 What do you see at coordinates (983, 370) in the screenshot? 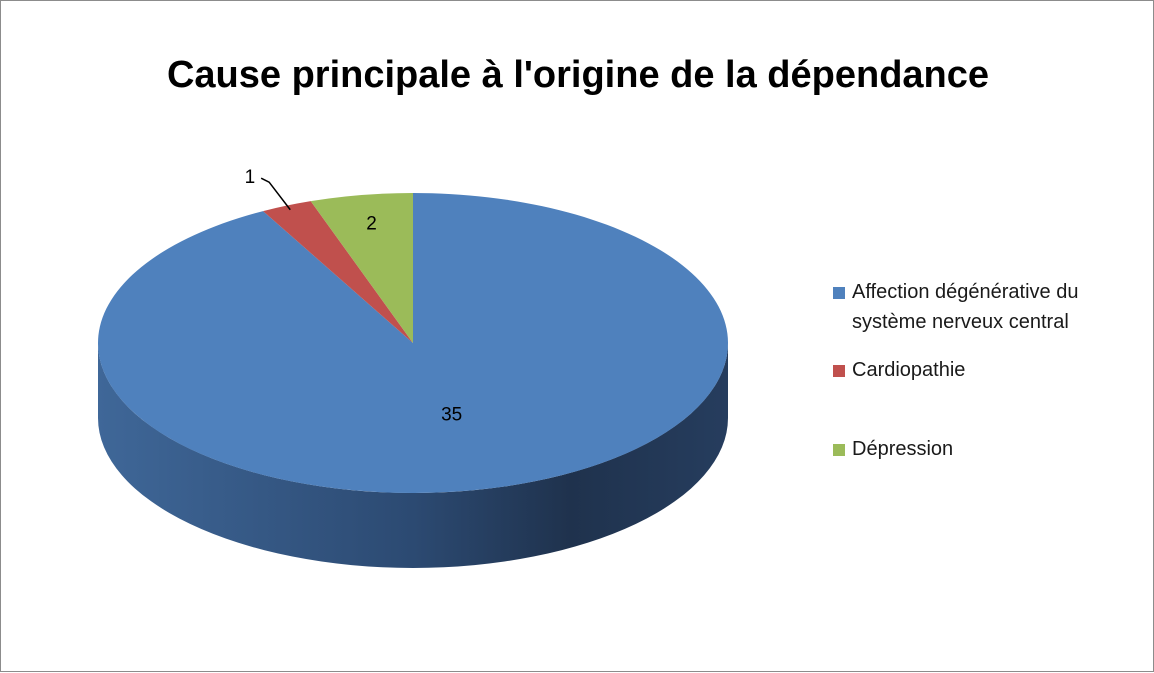
I see `legend-item: Cardiopathie` at bounding box center [983, 370].